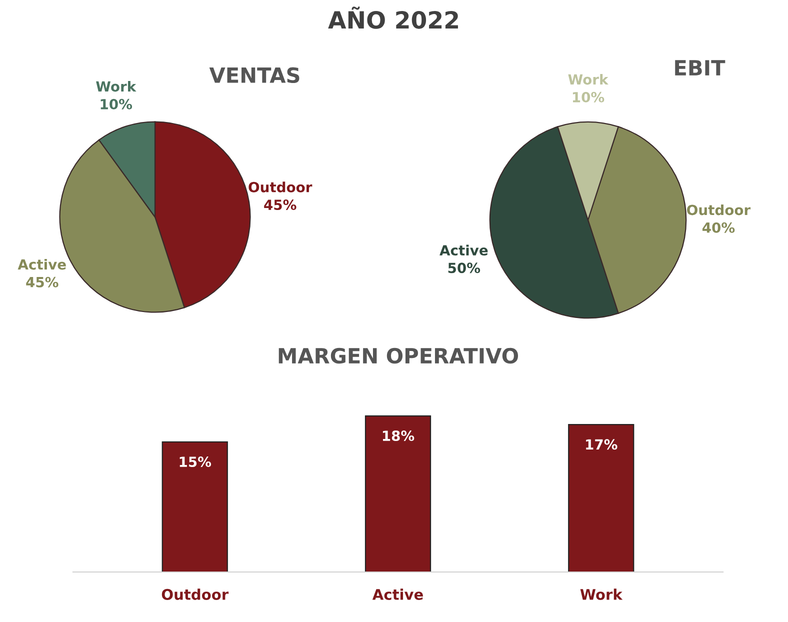 Image resolution: width=788 pixels, height=622 pixels. Describe the element at coordinates (464, 268) in the screenshot. I see `data-label: 50%` at that location.